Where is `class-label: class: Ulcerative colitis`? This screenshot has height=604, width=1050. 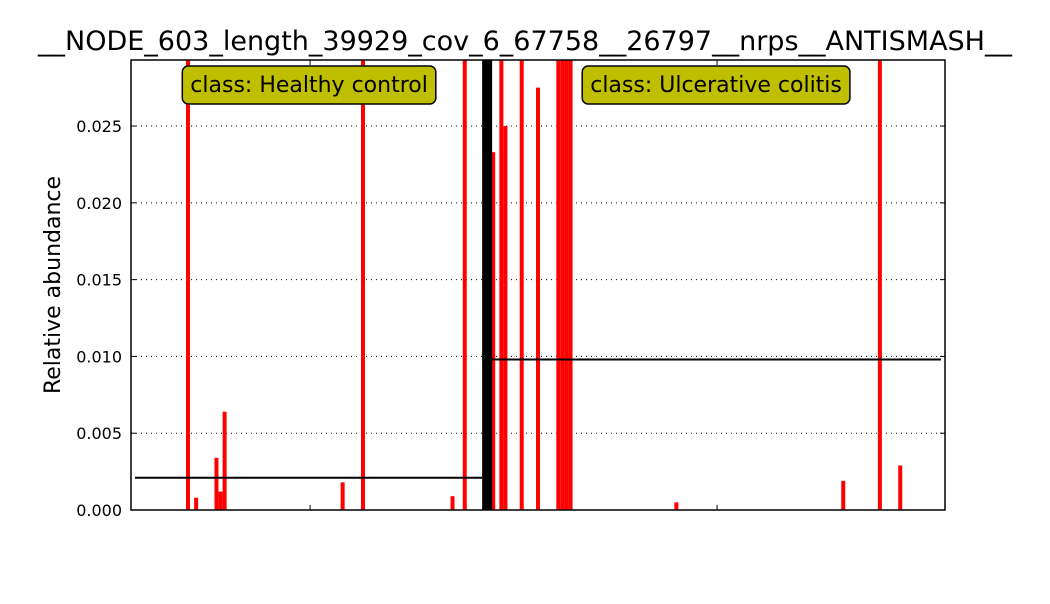 class-label: class: Ulcerative colitis is located at coordinates (716, 85).